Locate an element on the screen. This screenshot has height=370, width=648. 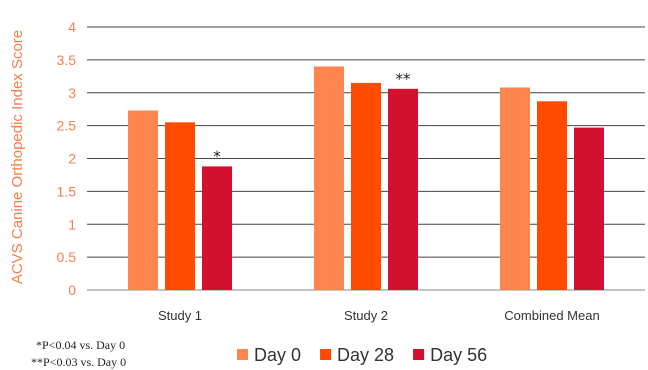
legend-label: Day 56 is located at coordinates (458, 355).